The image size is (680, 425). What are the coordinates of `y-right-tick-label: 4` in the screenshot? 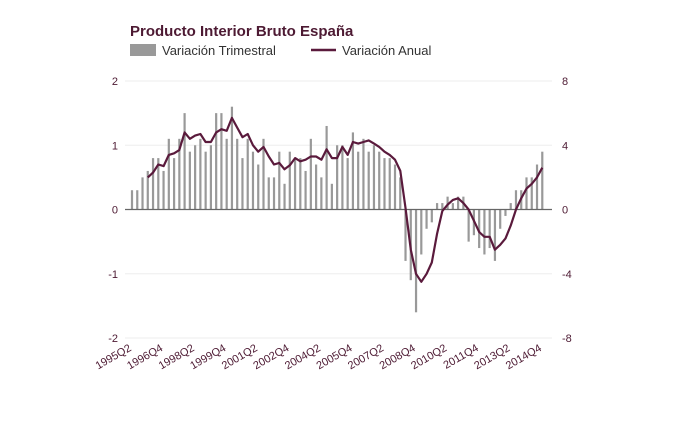 It's located at (565, 146).